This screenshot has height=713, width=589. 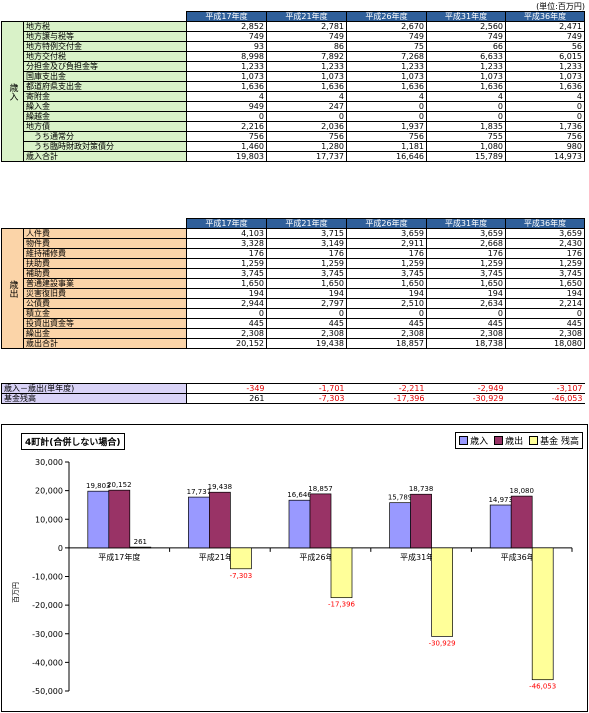 What do you see at coordinates (98, 486) in the screenshot?
I see `data-label: 19,803` at bounding box center [98, 486].